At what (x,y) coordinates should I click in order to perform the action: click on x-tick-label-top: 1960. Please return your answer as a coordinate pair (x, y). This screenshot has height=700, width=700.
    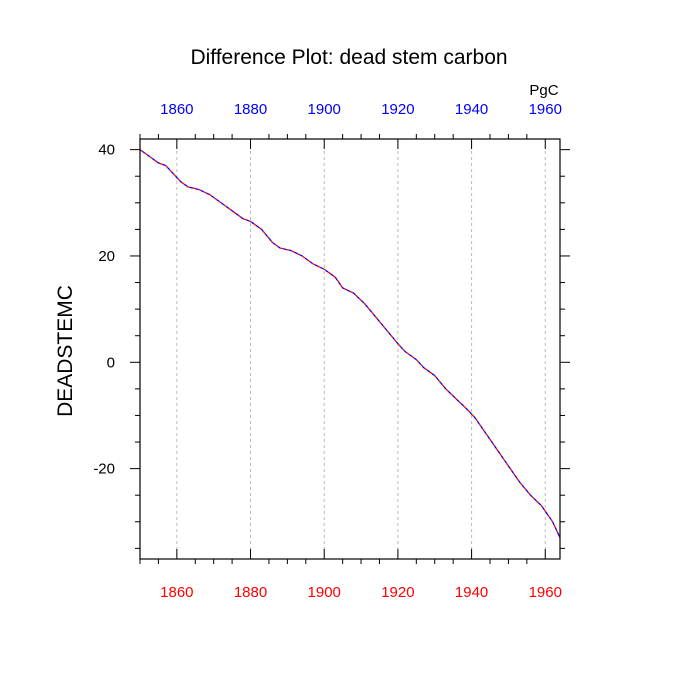
    Looking at the image, I should click on (545, 109).